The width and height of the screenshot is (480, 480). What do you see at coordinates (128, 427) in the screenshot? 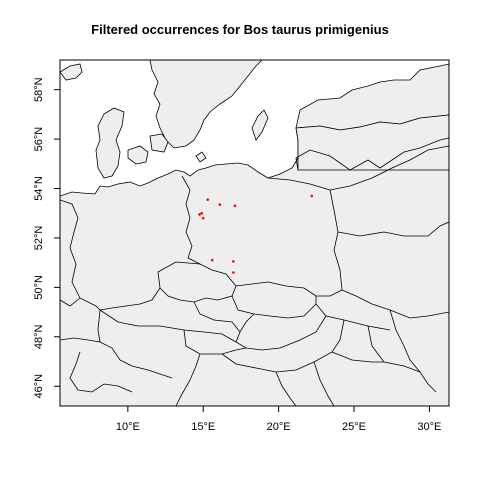
I see `x-tick-label: 10°E` at bounding box center [128, 427].